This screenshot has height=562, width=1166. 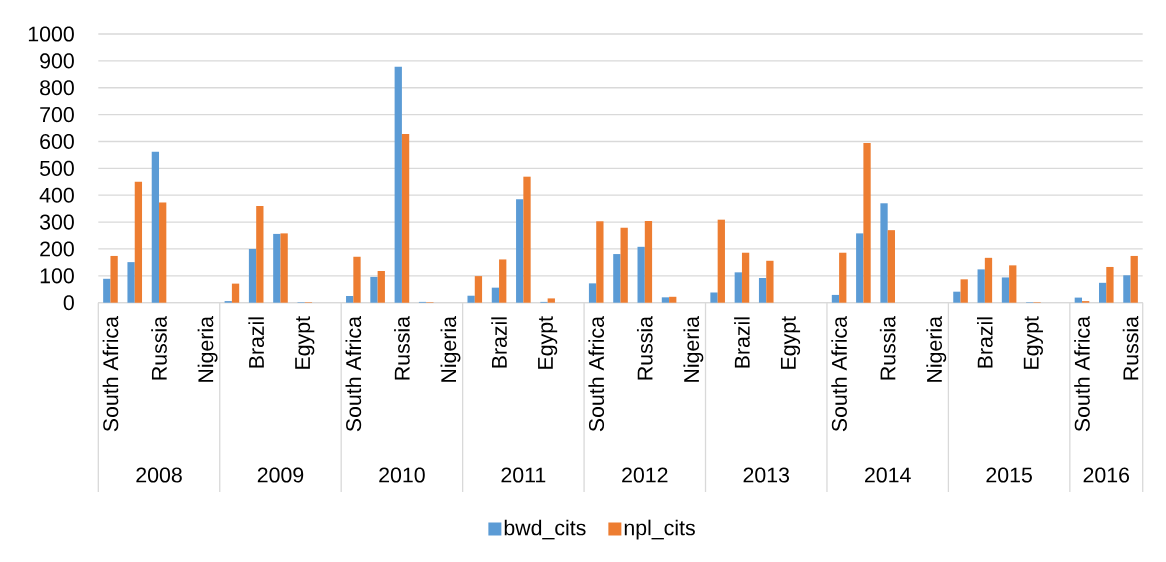 What do you see at coordinates (57, 61) in the screenshot?
I see `y-tick-label: 900` at bounding box center [57, 61].